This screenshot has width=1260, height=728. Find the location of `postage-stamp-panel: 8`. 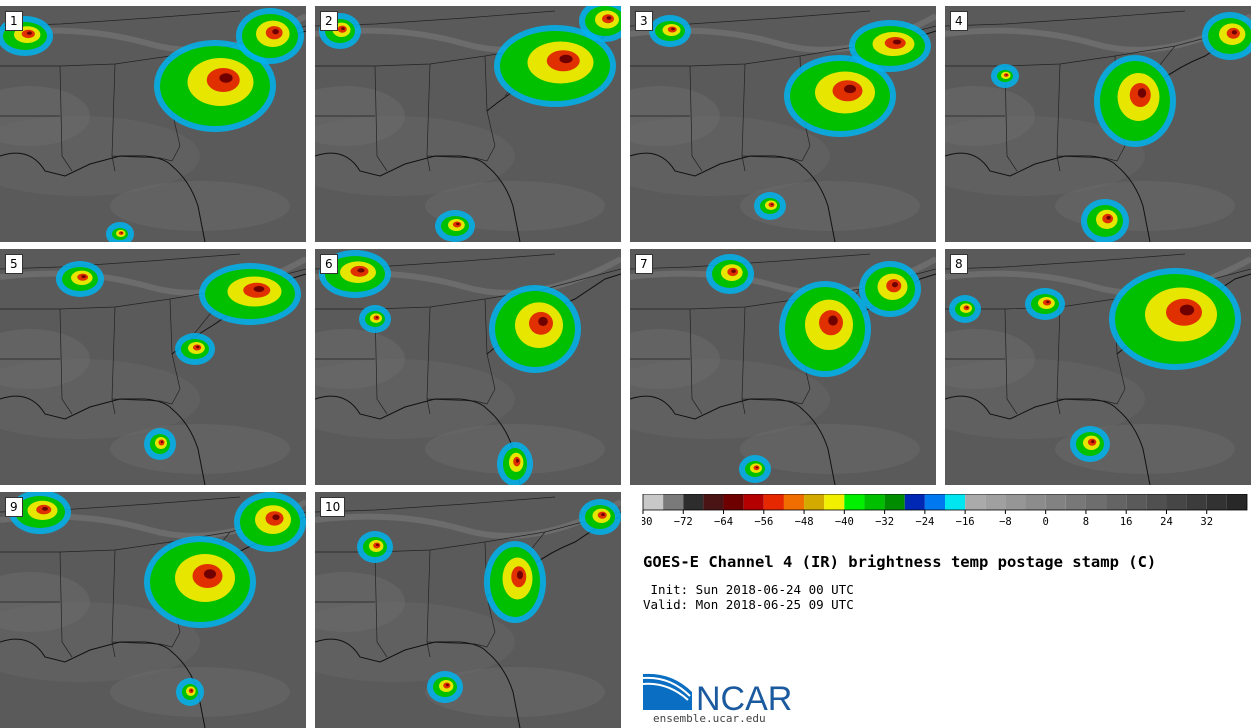

postage-stamp-panel: 8 is located at coordinates (1098, 367).